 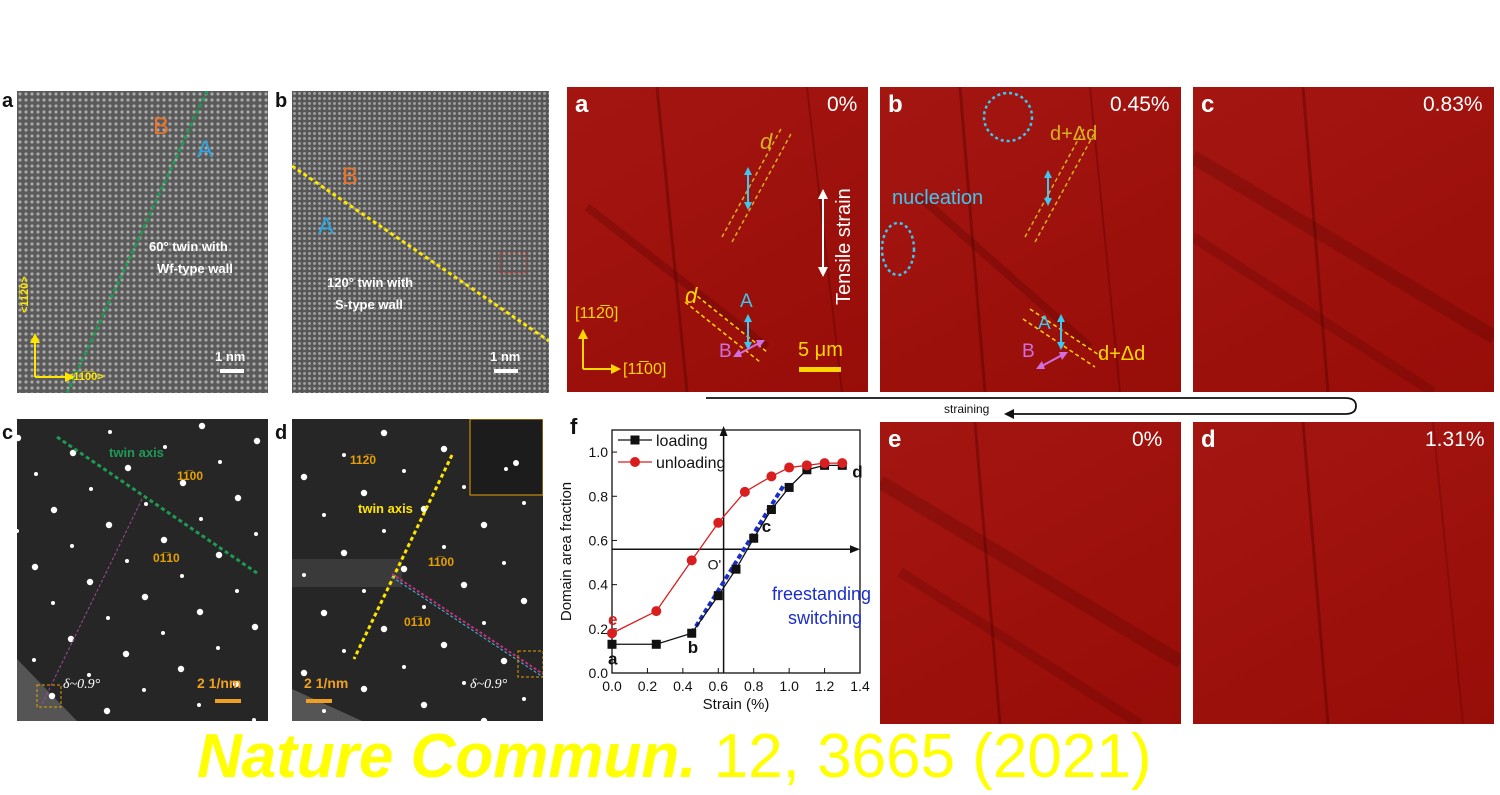 I want to click on legend-loading-marker, so click(x=635, y=440).